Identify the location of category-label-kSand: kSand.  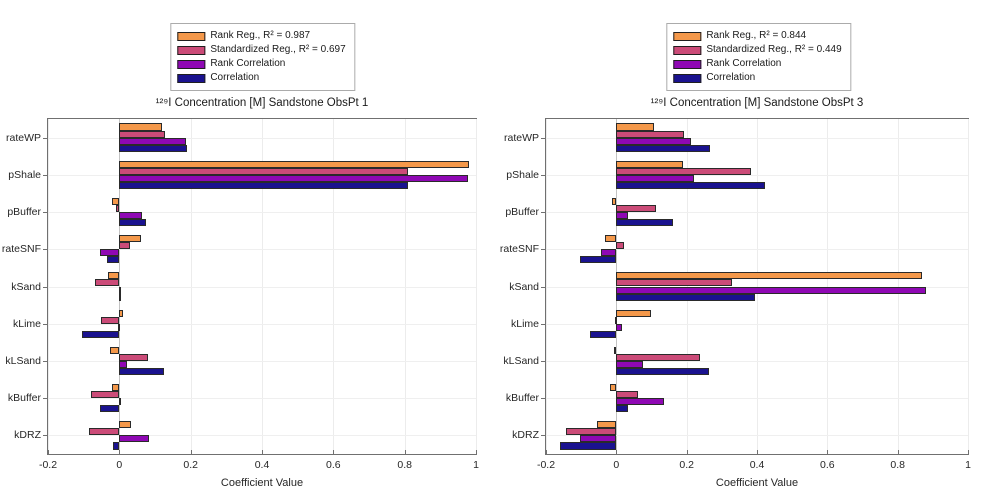
(519, 287).